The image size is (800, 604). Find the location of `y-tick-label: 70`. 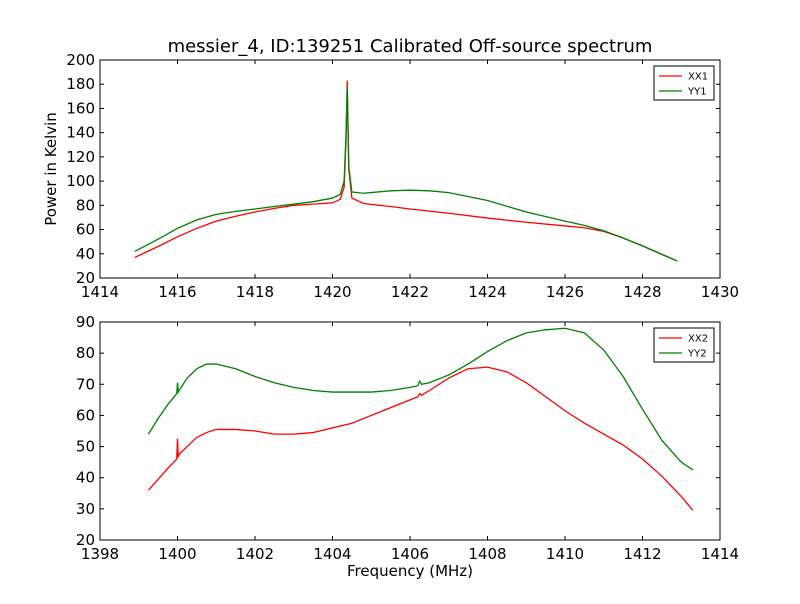

y-tick-label: 70 is located at coordinates (85, 384).